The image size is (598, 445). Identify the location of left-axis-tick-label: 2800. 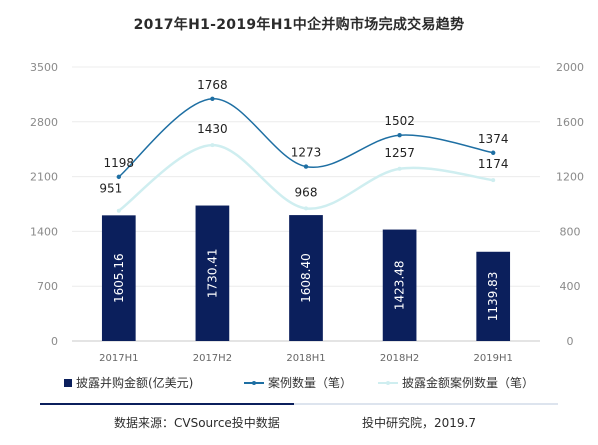
(44, 122).